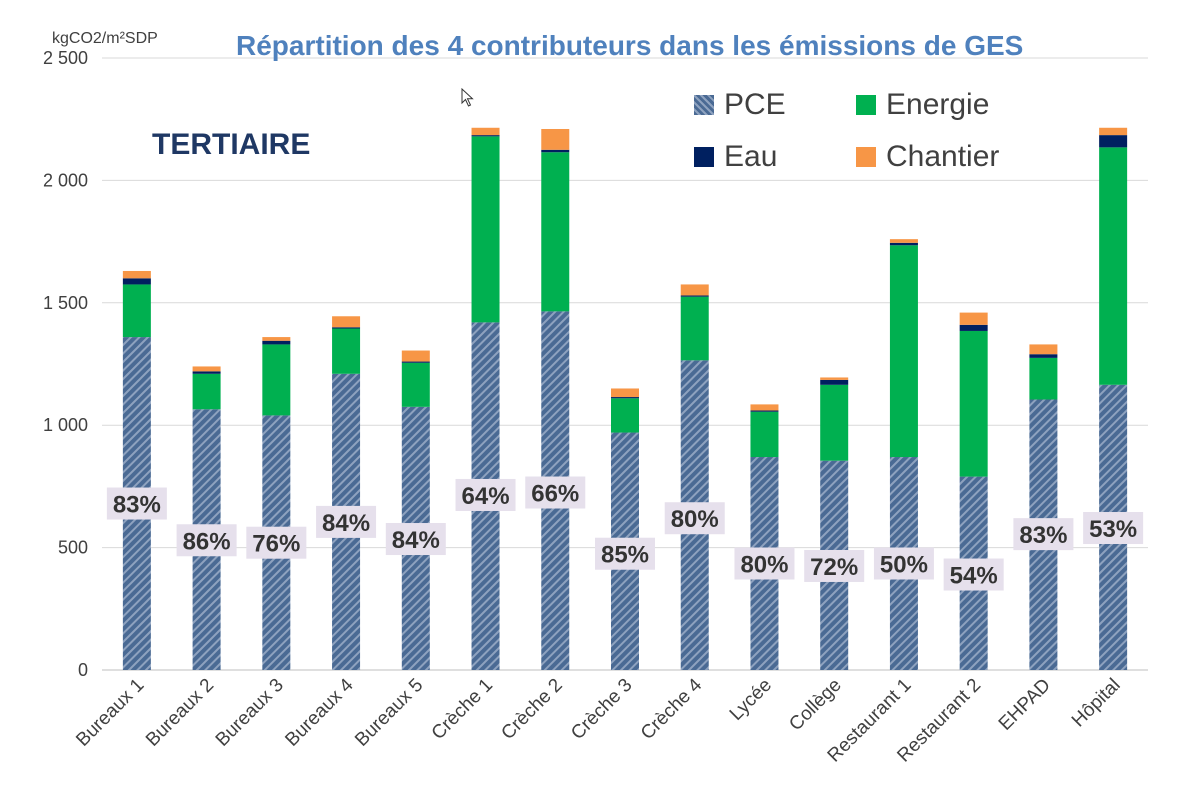 Image resolution: width=1200 pixels, height=797 pixels. What do you see at coordinates (672, 709) in the screenshot?
I see `x-tick-label: Crèche 4` at bounding box center [672, 709].